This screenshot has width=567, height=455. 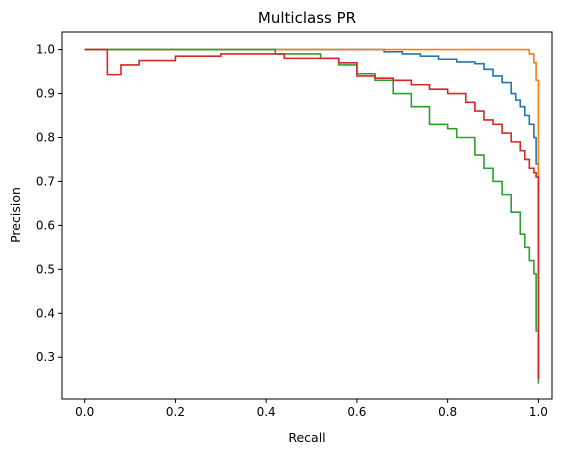 I want to click on x-tick-label: 0.2, so click(x=175, y=412).